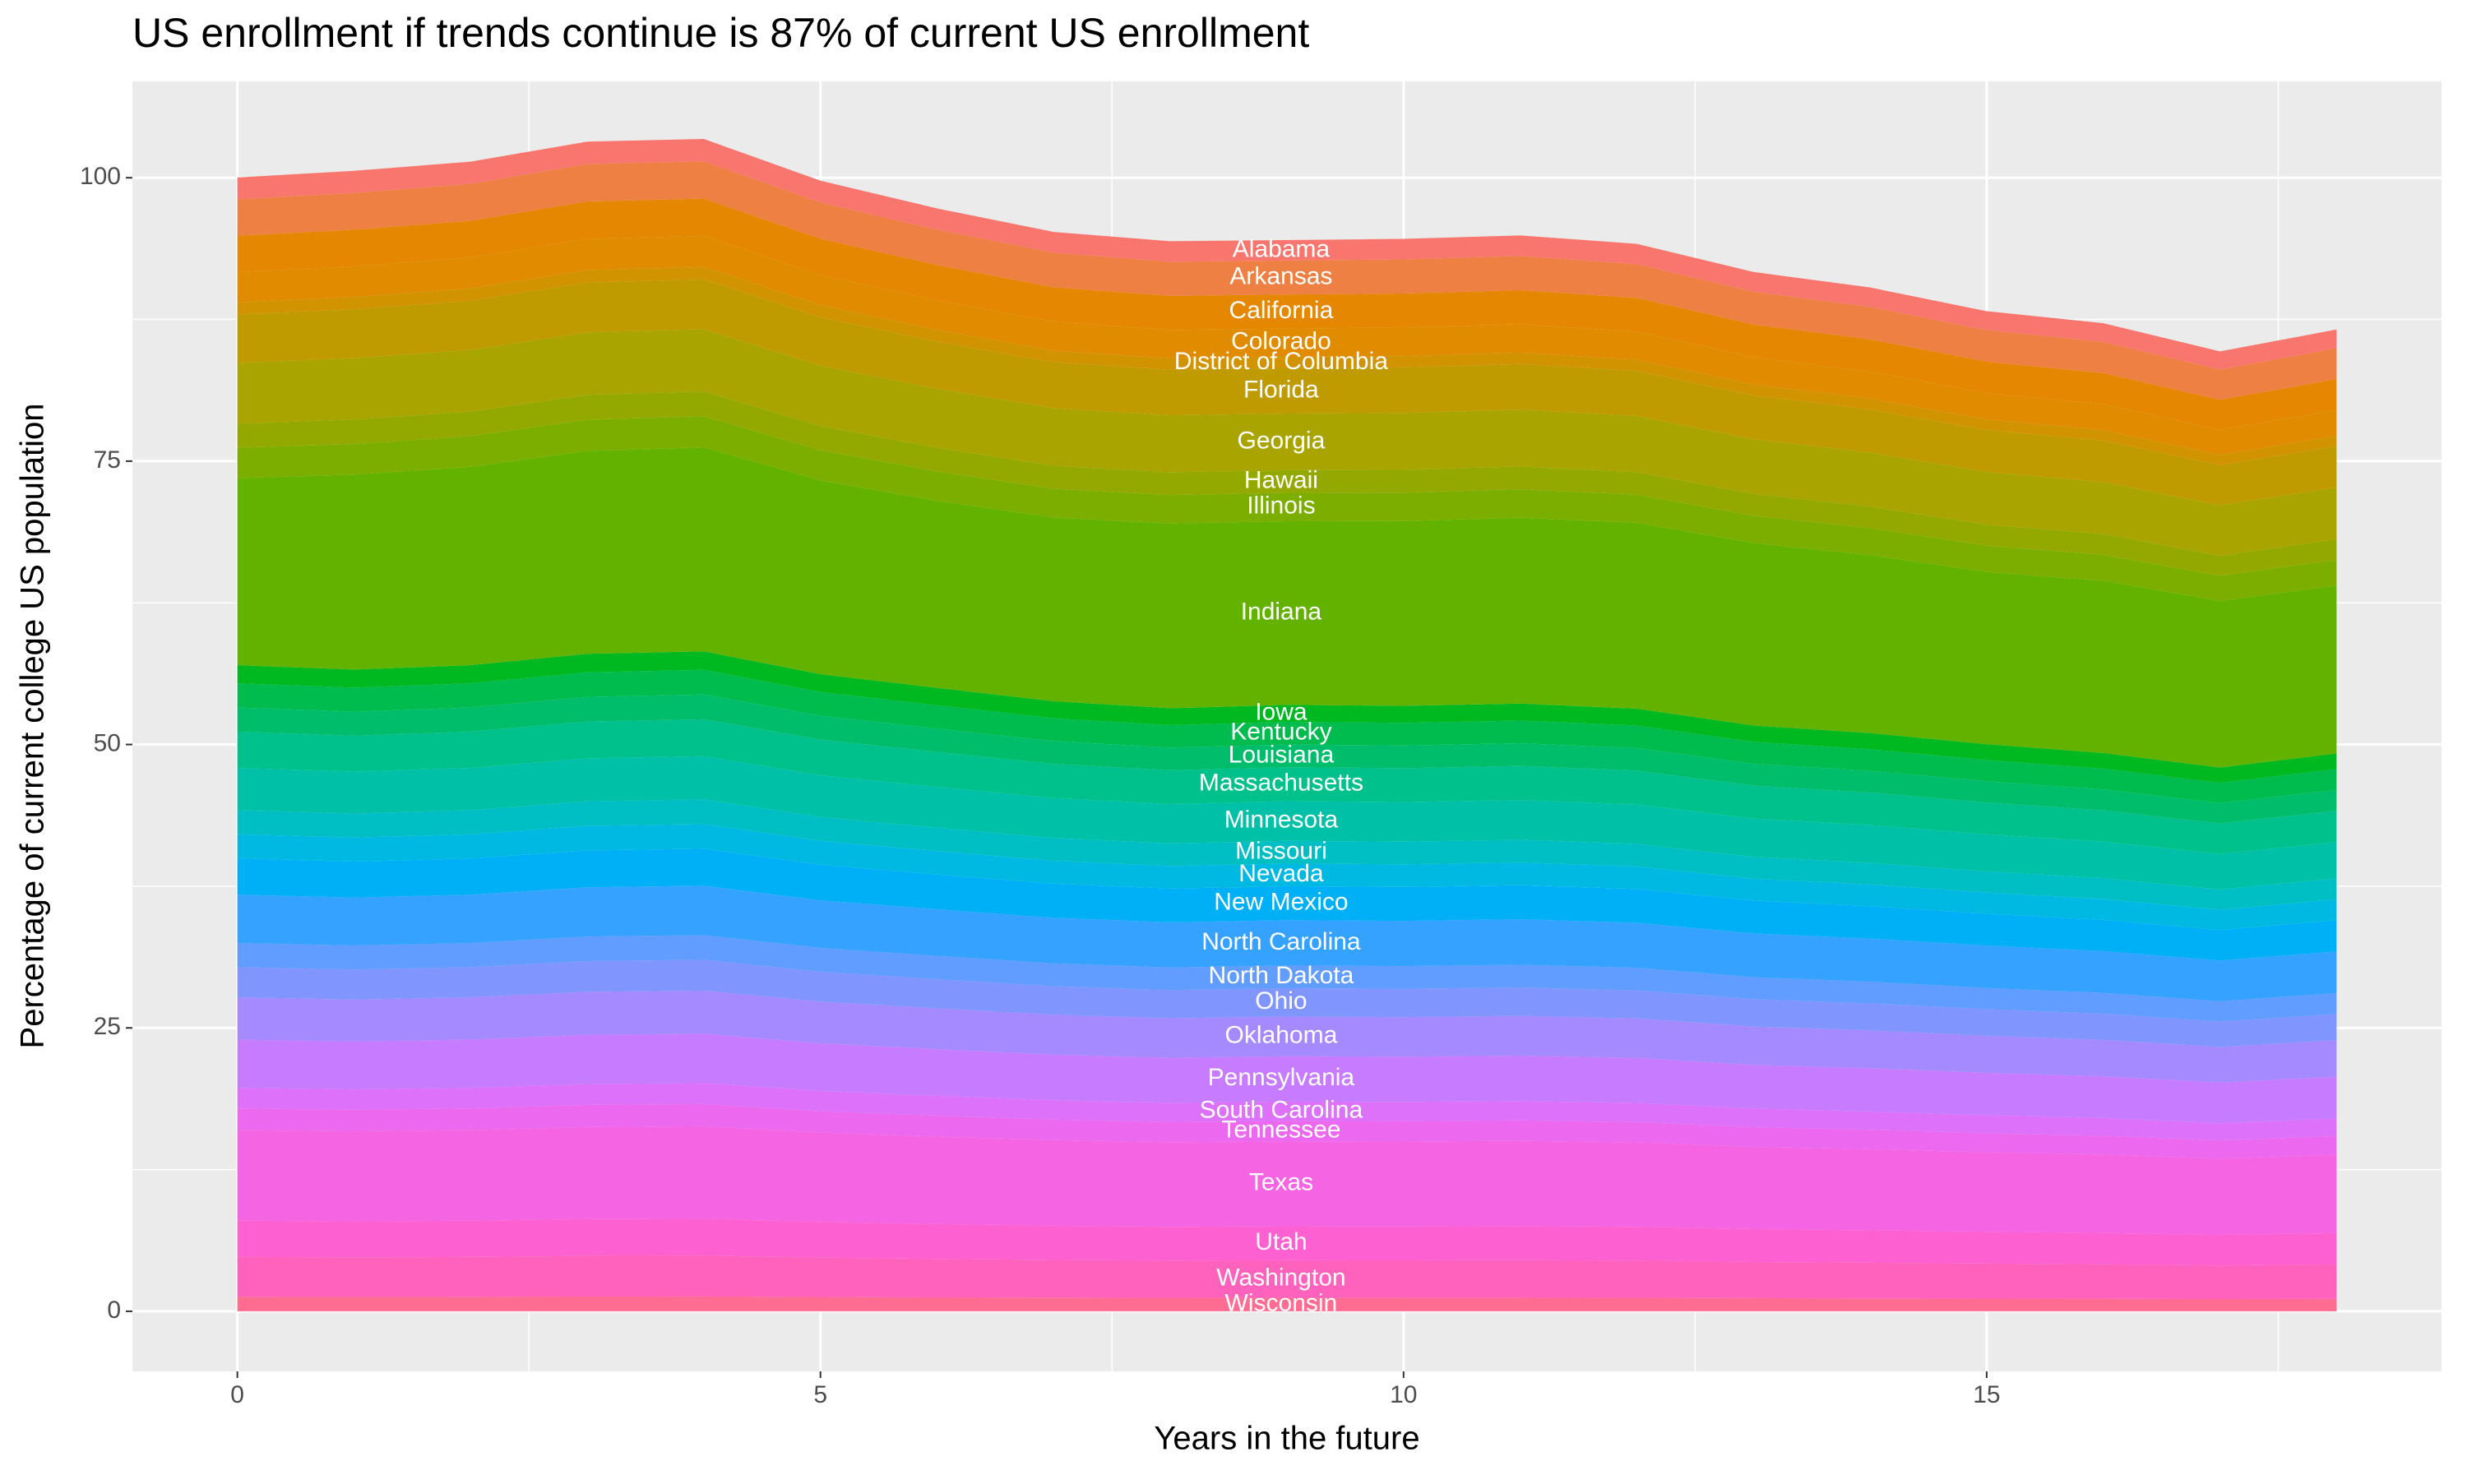 Image resolution: width=2467 pixels, height=1484 pixels. Describe the element at coordinates (1282, 1077) in the screenshot. I see `series-label: Pennsylvania` at that location.